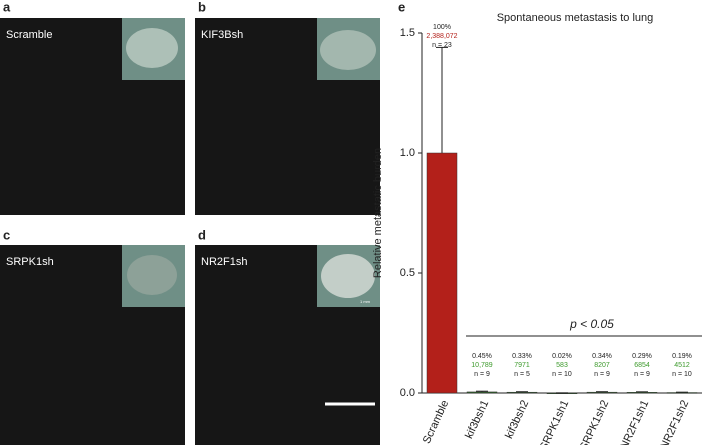 The width and height of the screenshot is (708, 445). What do you see at coordinates (442, 45) in the screenshot?
I see `n-label: n = 23` at bounding box center [442, 45].